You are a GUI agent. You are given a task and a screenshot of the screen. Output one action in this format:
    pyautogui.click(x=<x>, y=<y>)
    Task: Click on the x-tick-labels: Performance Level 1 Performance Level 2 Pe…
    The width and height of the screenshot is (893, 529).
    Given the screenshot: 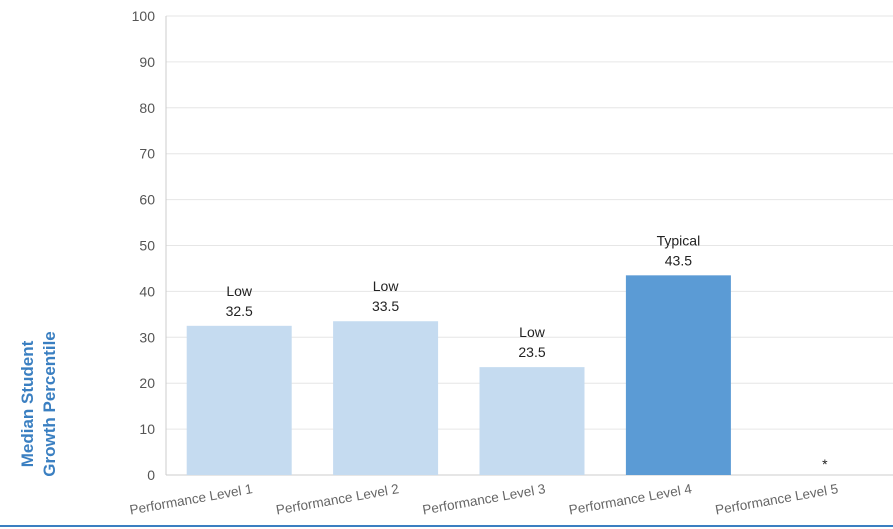 What is the action you would take?
    pyautogui.click(x=483, y=499)
    